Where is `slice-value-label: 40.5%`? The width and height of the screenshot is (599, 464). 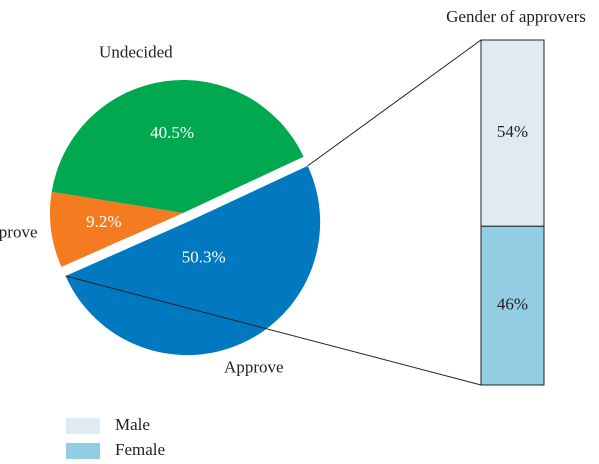
slice-value-label: 40.5% is located at coordinates (172, 132).